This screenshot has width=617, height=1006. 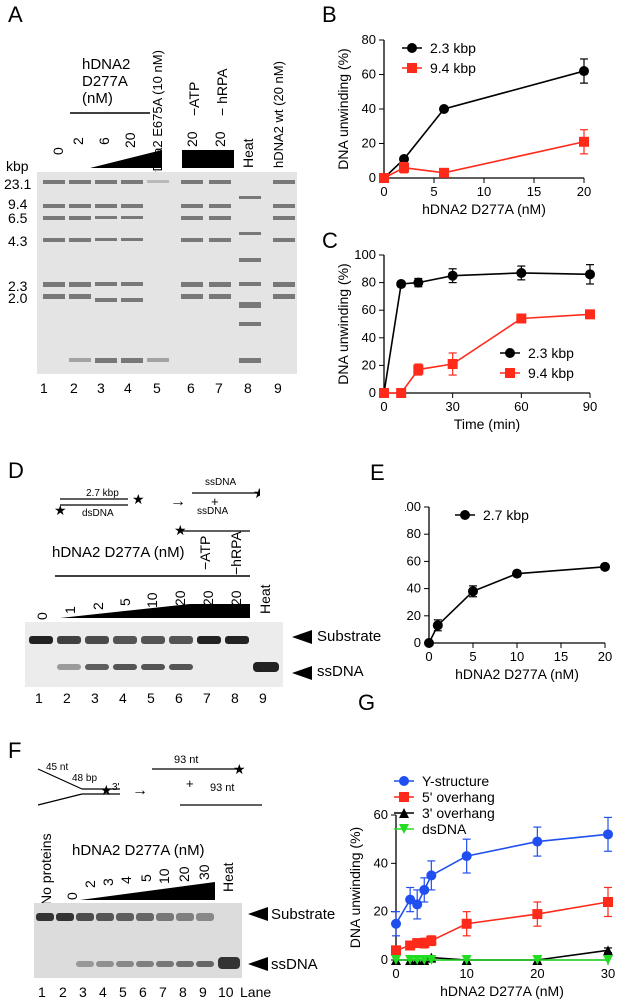 What do you see at coordinates (502, 921) in the screenshot?
I see `series-5-overhang` at bounding box center [502, 921].